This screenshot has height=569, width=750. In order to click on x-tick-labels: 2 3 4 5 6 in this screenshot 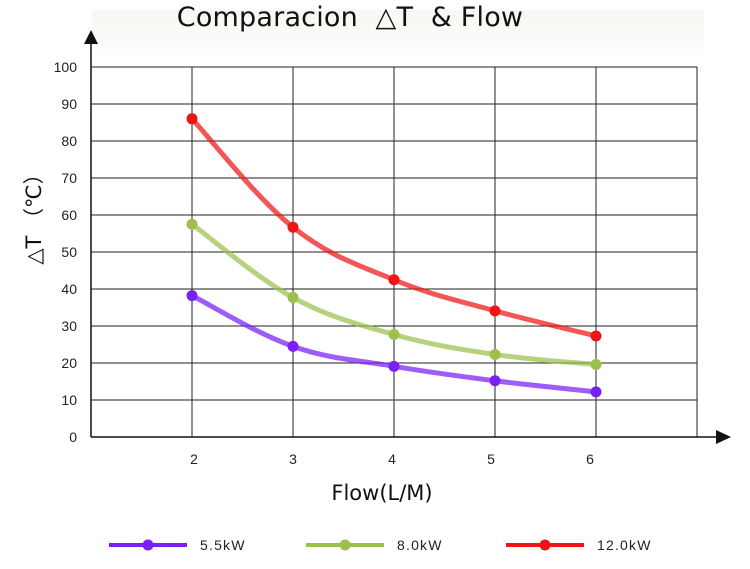, I will do `click(392, 459)`.